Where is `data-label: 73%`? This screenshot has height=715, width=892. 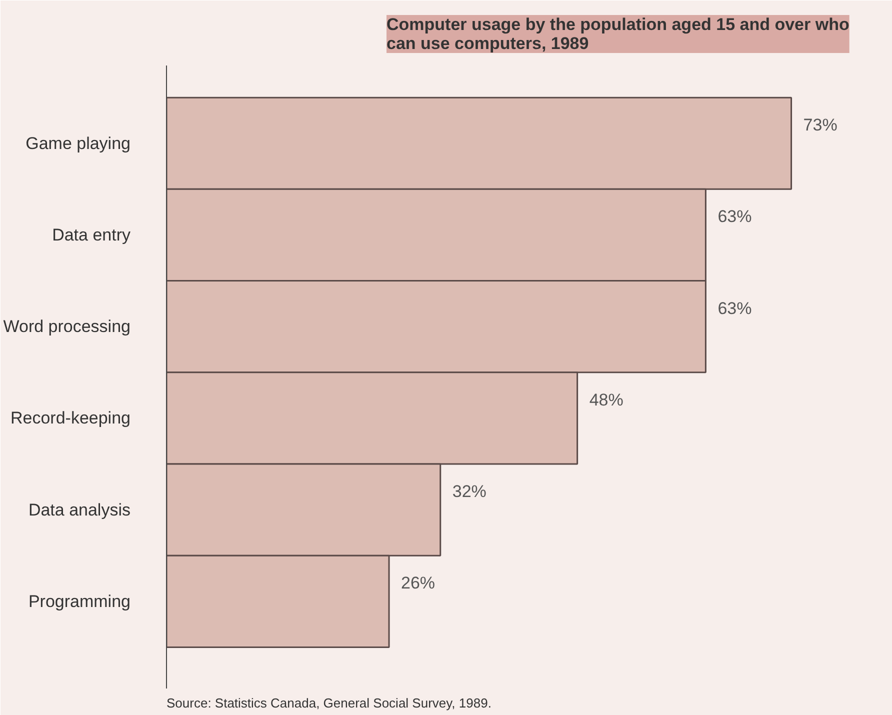 data-label: 73% is located at coordinates (820, 125).